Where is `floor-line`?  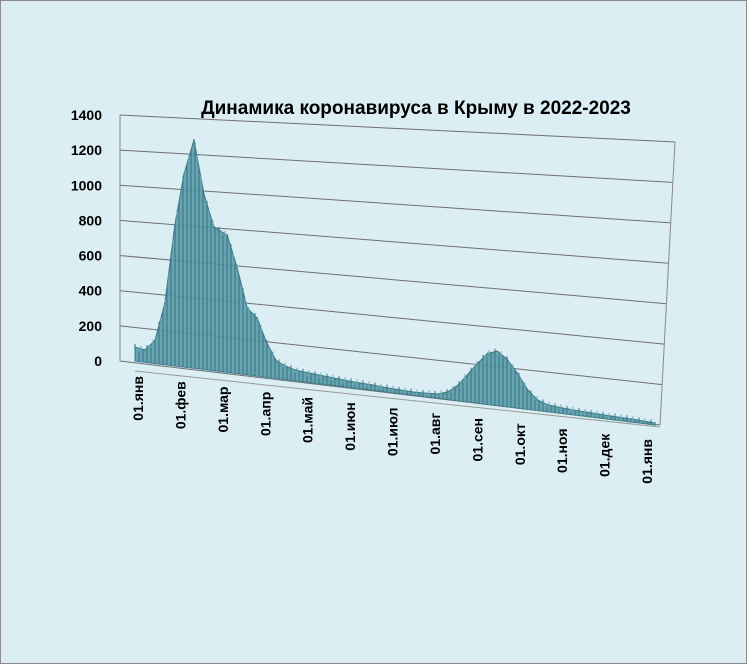
floor-line is located at coordinates (397, 399).